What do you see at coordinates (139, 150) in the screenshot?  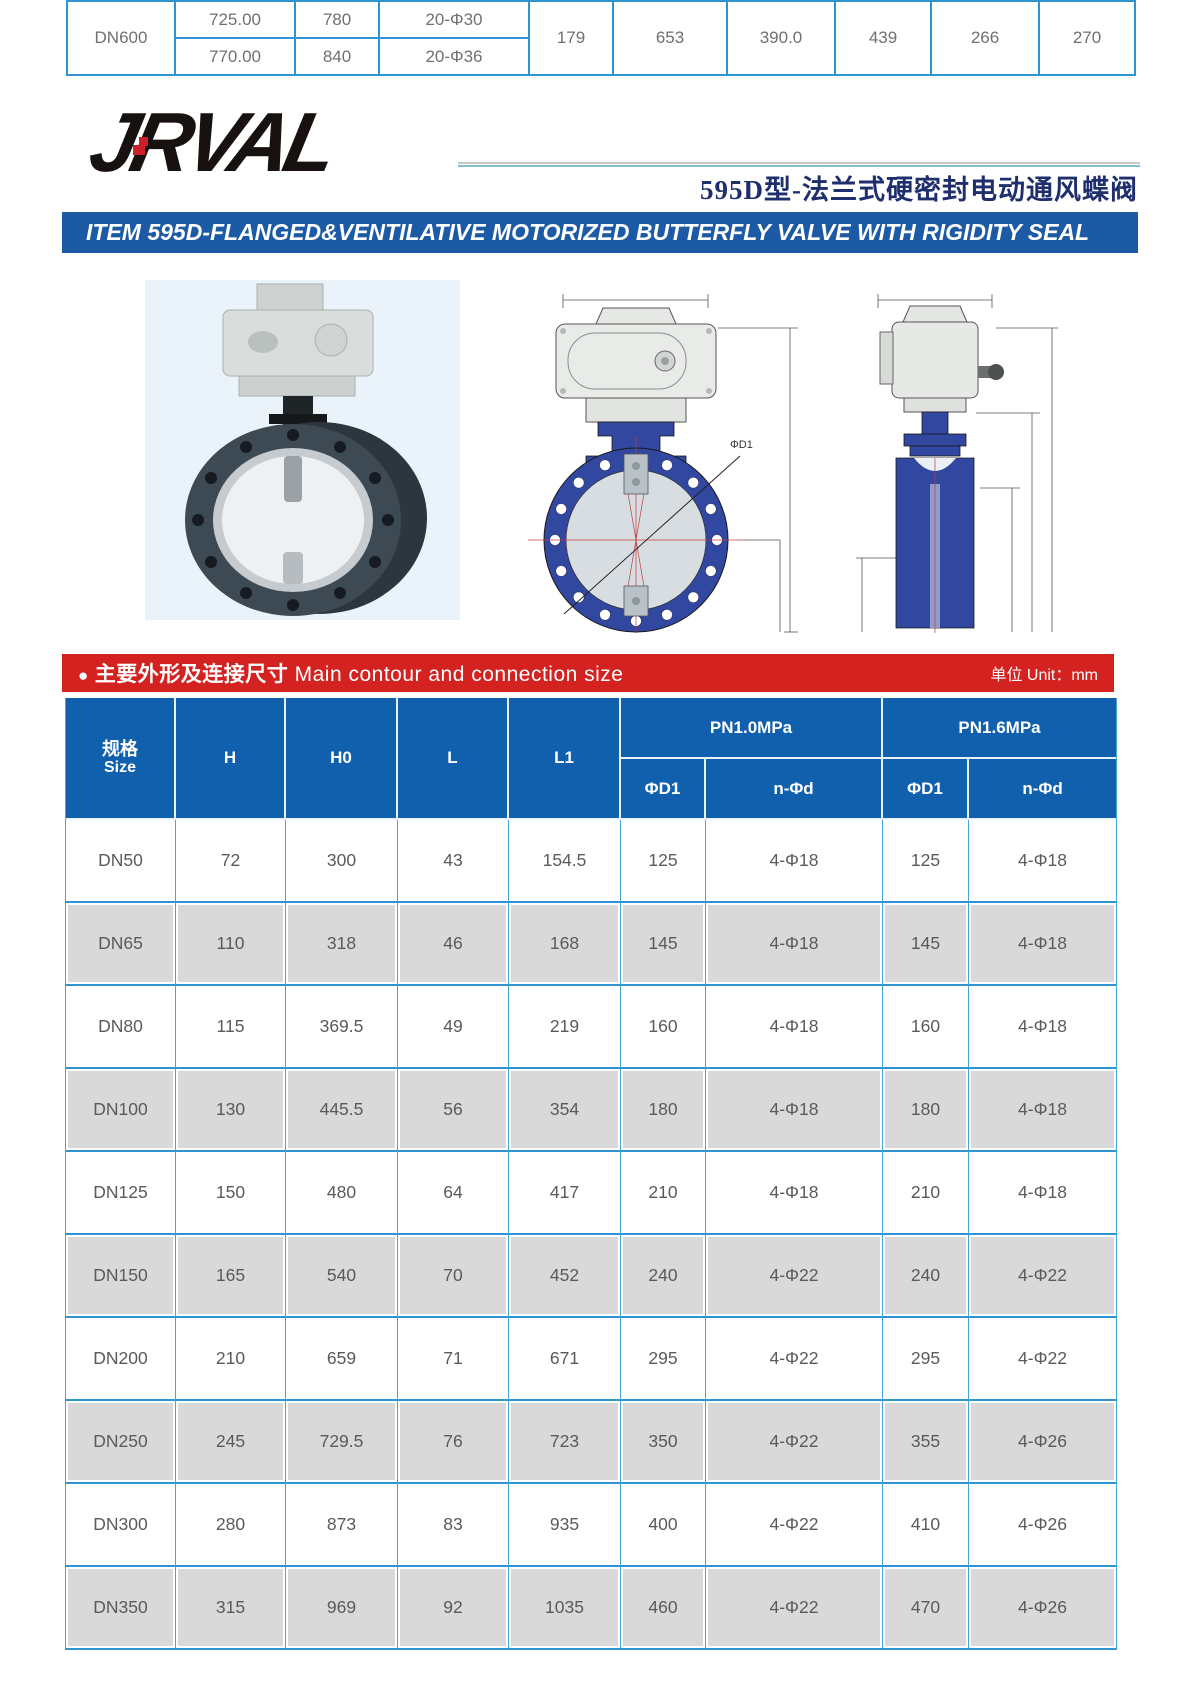 I see `logo-red-mark-icon` at bounding box center [139, 150].